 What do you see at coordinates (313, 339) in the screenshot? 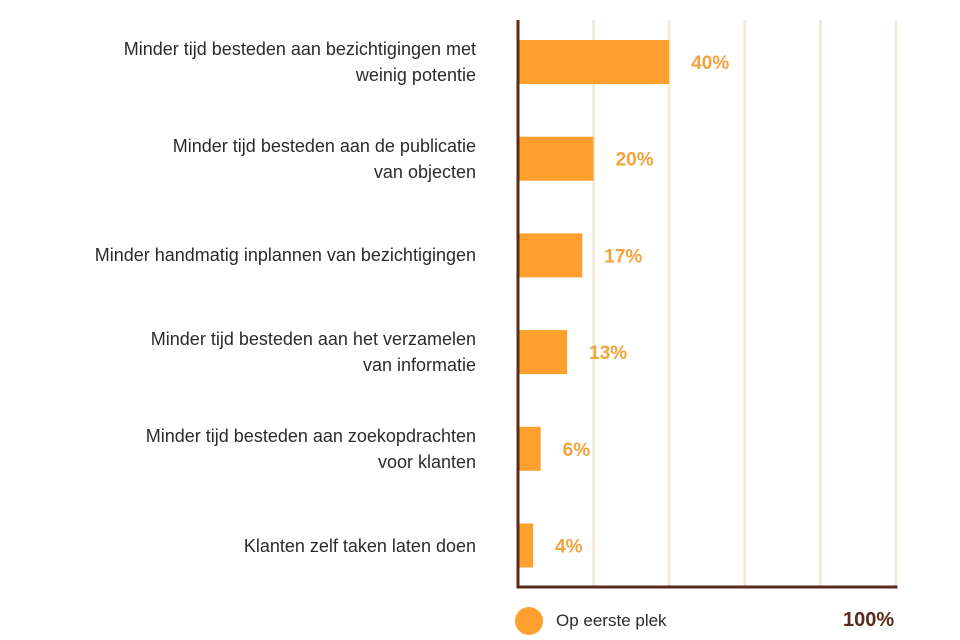
I see `category-label-line: Minder tijd besteden aan het verzamelen` at bounding box center [313, 339].